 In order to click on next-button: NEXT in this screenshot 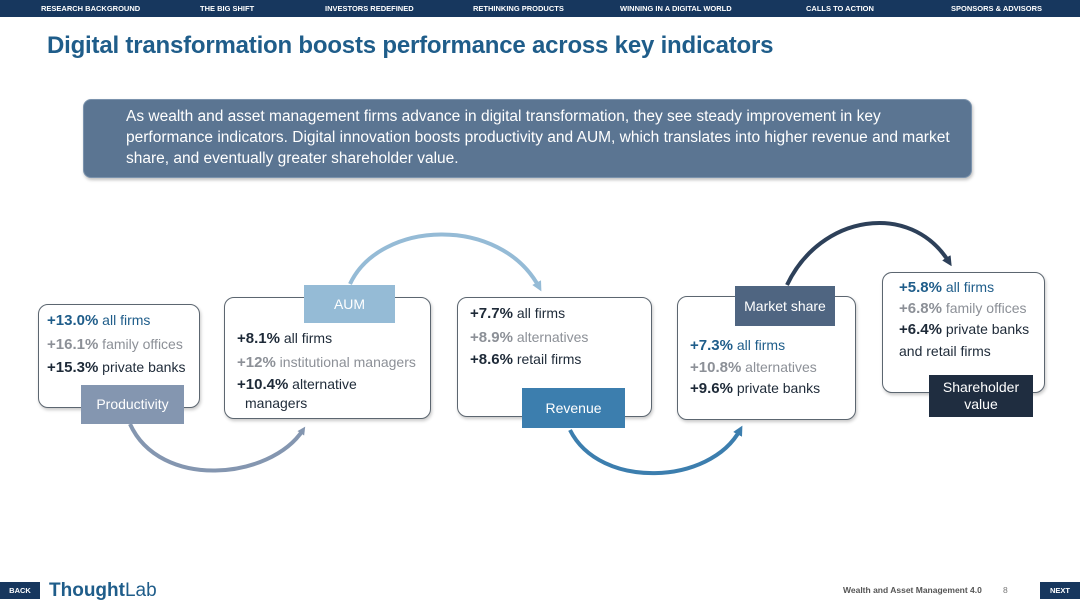, I will do `click(1060, 590)`.